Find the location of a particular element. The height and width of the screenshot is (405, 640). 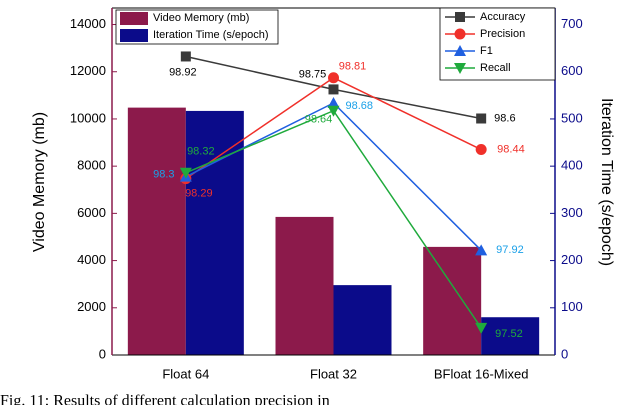

legend-label: Accuracy is located at coordinates (503, 17).